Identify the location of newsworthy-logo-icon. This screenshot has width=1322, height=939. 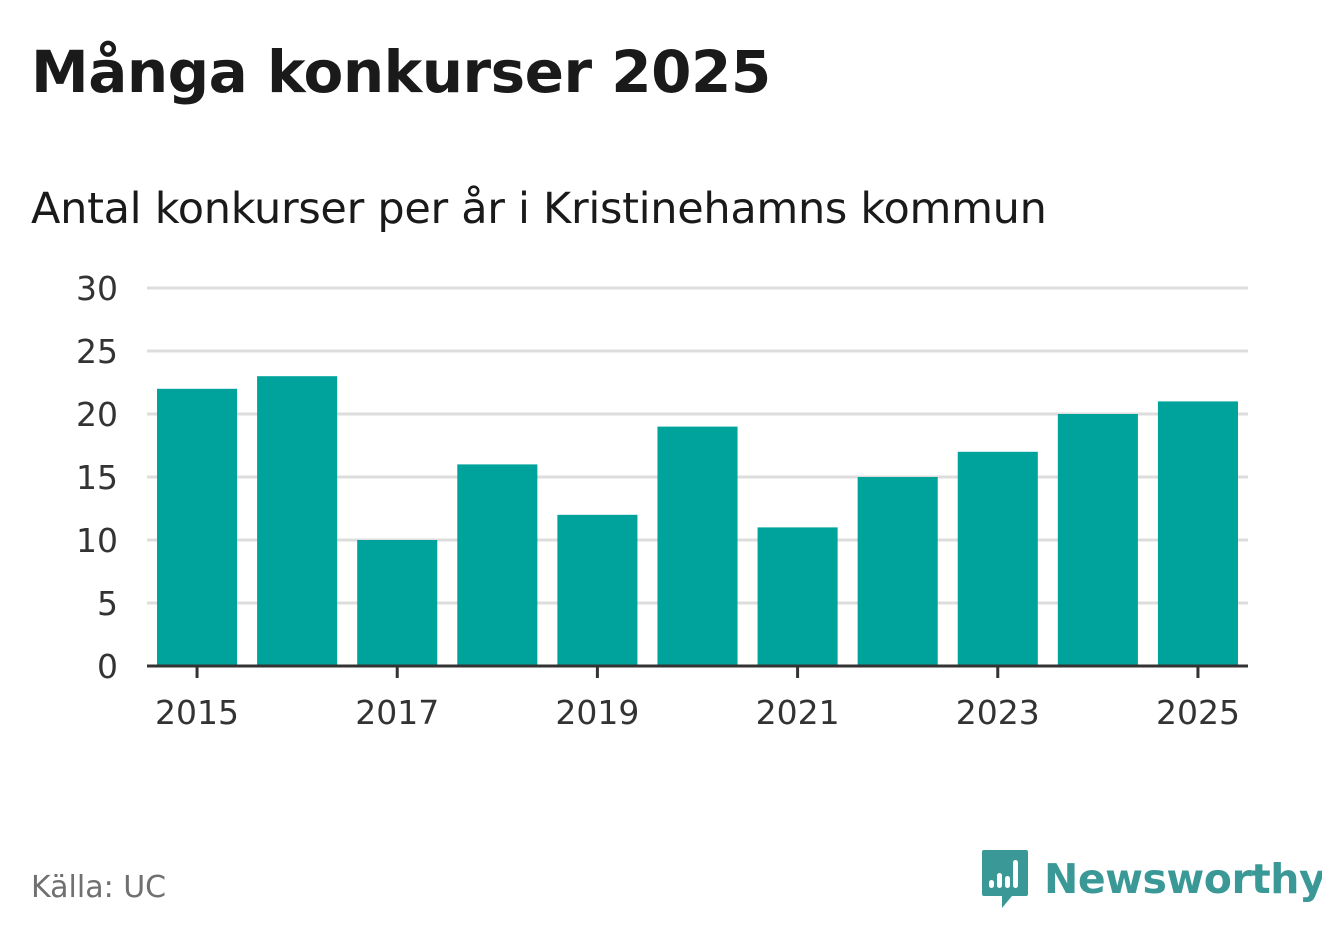
(1005, 879).